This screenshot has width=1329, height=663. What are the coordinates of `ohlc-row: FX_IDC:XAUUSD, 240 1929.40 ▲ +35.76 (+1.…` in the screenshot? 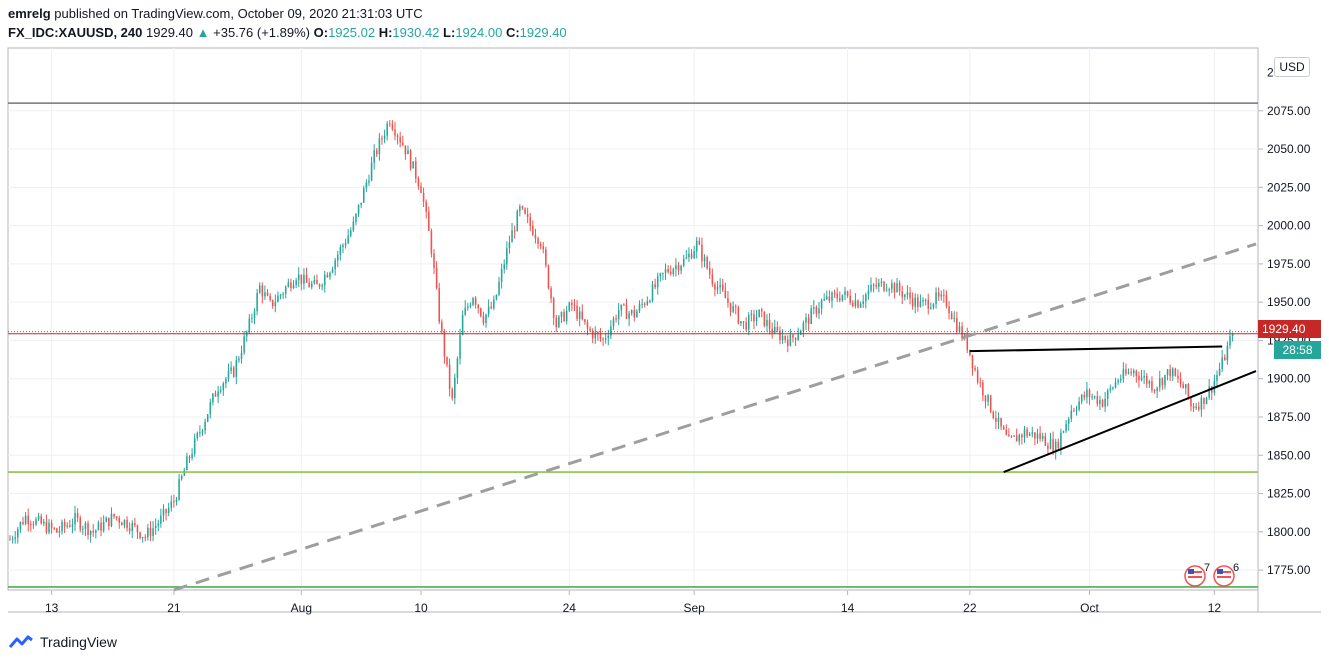 It's located at (287, 32).